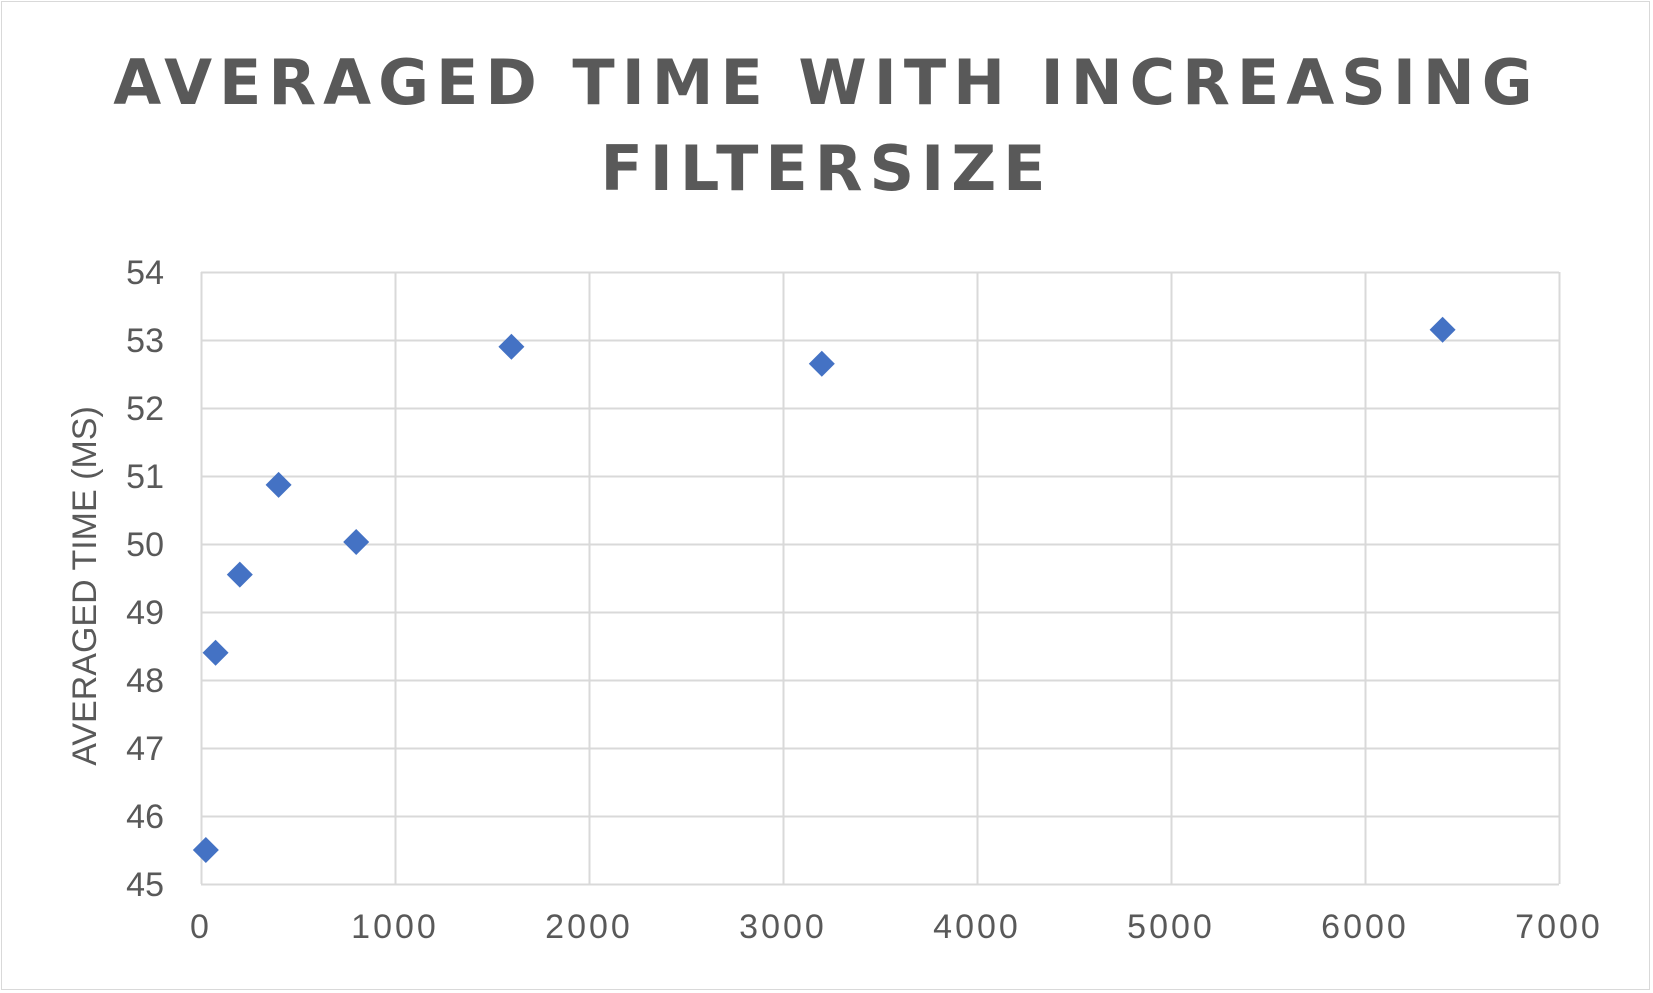  Describe the element at coordinates (826, 168) in the screenshot. I see `chart-title-line-2: FILTERSIZE` at that location.